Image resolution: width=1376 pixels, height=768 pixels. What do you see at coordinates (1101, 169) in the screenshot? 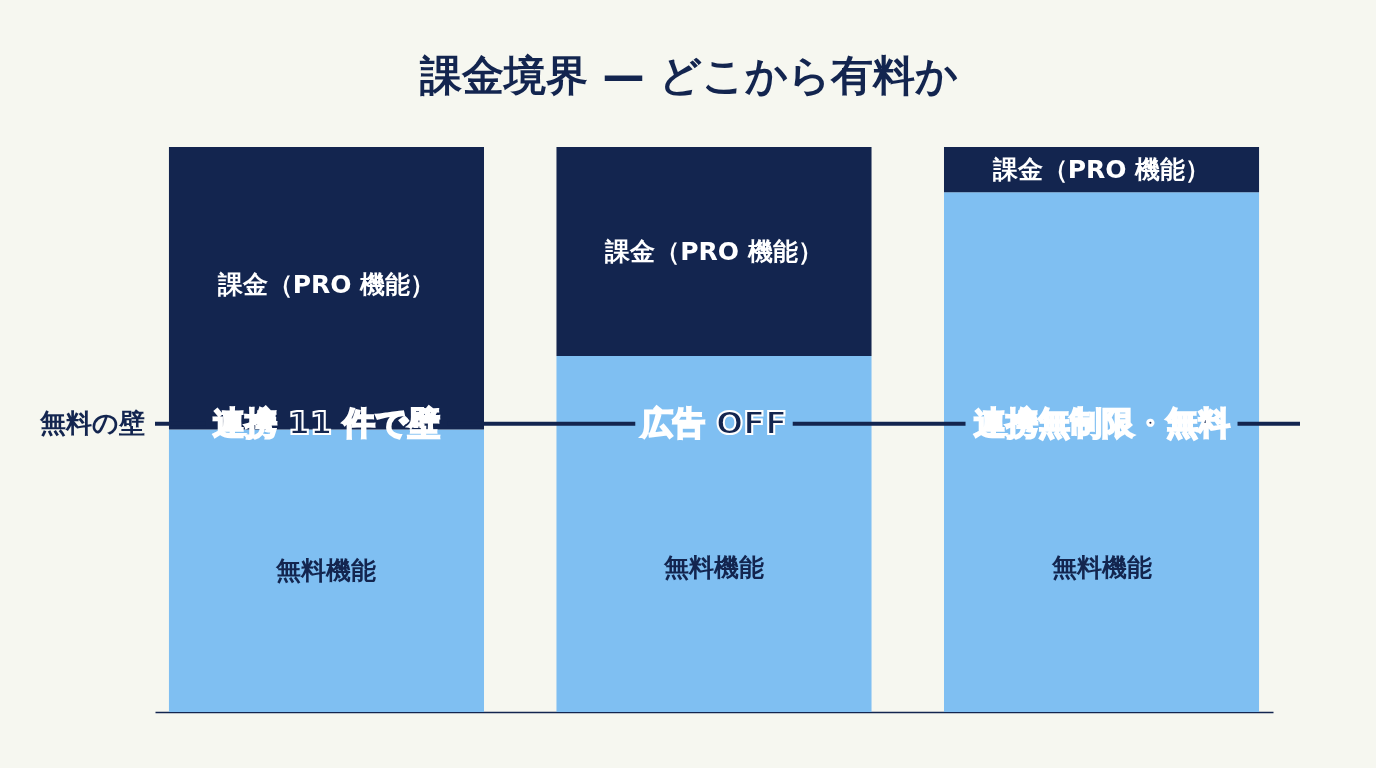
I see `series-label: 課金（PRO 機能）` at bounding box center [1101, 169].